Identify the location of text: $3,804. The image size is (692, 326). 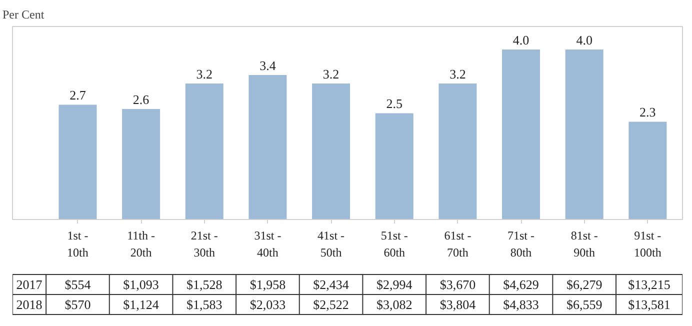
(458, 304).